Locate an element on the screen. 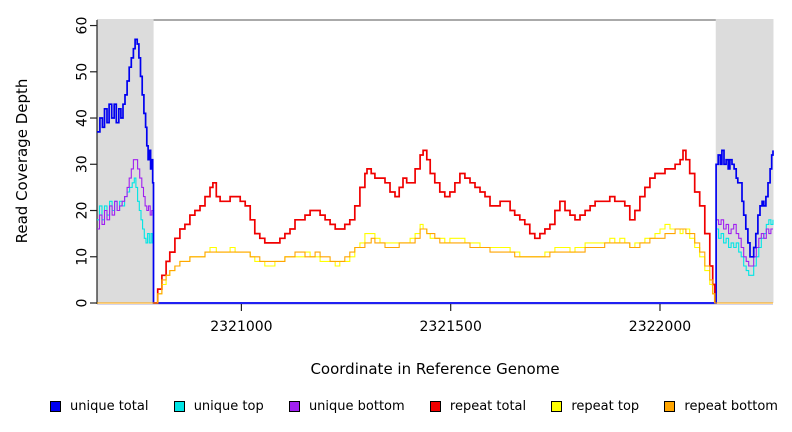  legend-item-repeat-top: repeat top is located at coordinates (595, 406).